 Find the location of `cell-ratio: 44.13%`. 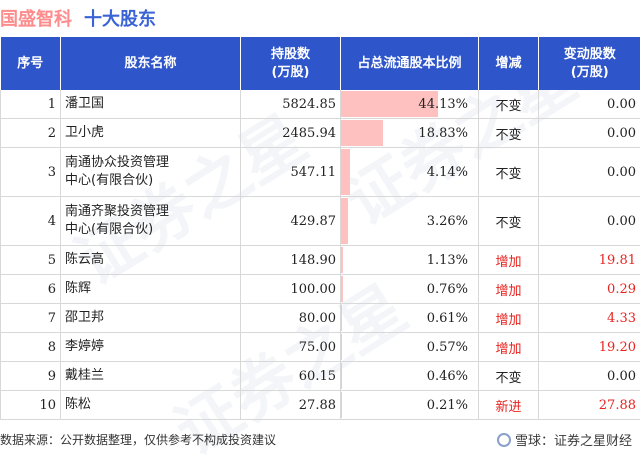

cell-ratio: 44.13% is located at coordinates (410, 104).